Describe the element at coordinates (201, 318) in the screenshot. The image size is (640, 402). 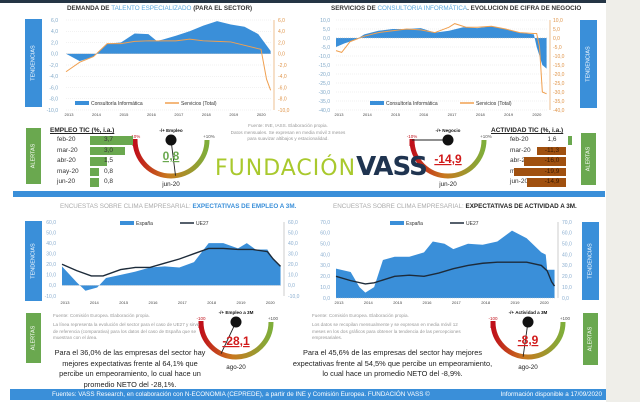
I see `gauge-min-label: -100` at that location.